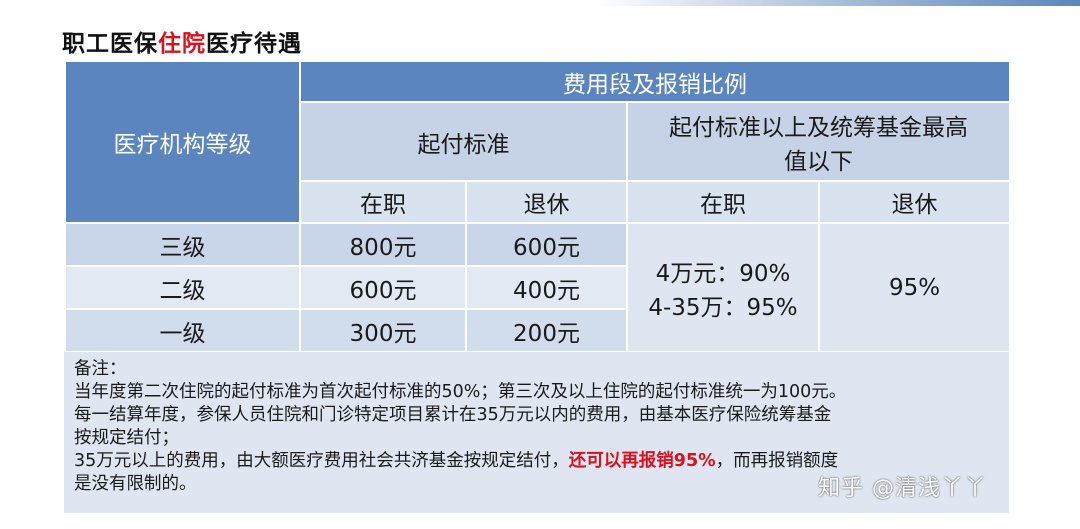 The width and height of the screenshot is (1080, 529). Describe the element at coordinates (655, 81) in the screenshot. I see `header-cost-segment: 费用段及报销比例` at that location.